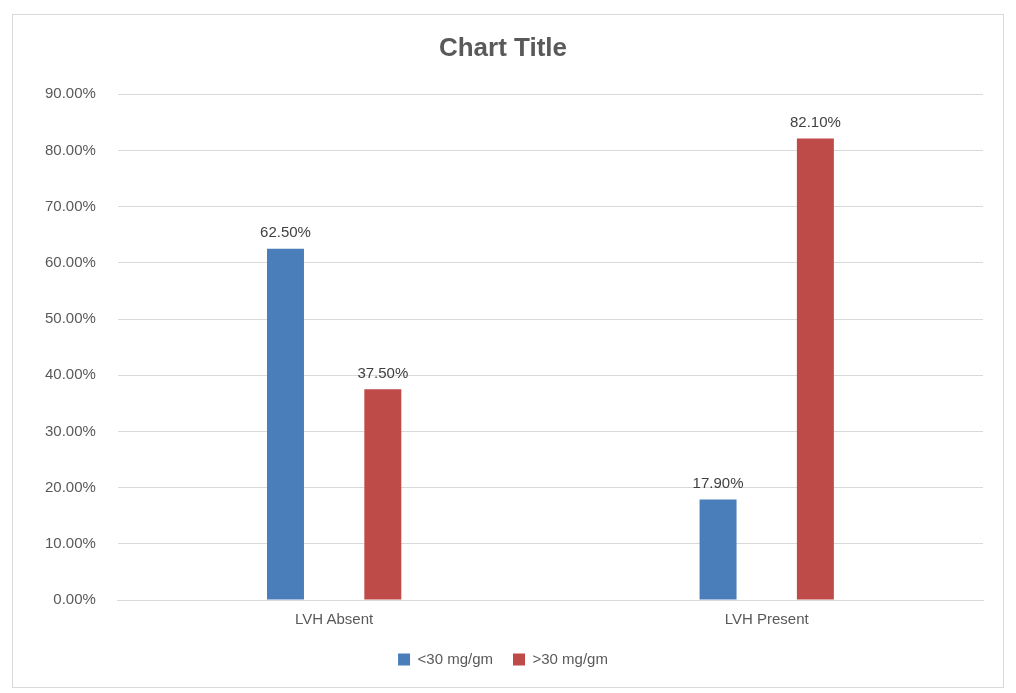 This screenshot has width=1016, height=693. What do you see at coordinates (718, 483) in the screenshot?
I see `data-label: 17.90%` at bounding box center [718, 483].